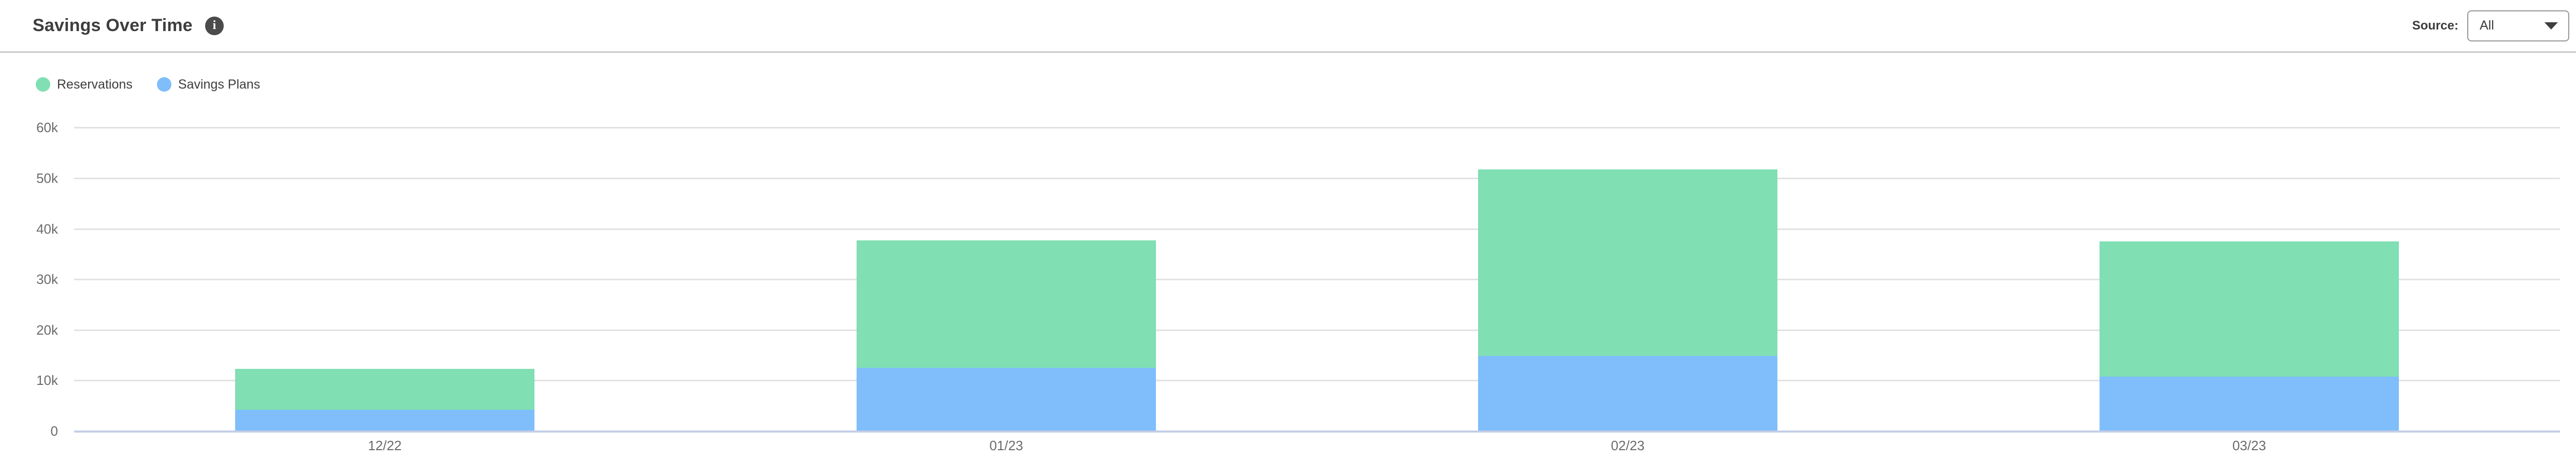 The height and width of the screenshot is (459, 2576). What do you see at coordinates (219, 84) in the screenshot?
I see `legend-label: Savings Plans` at bounding box center [219, 84].